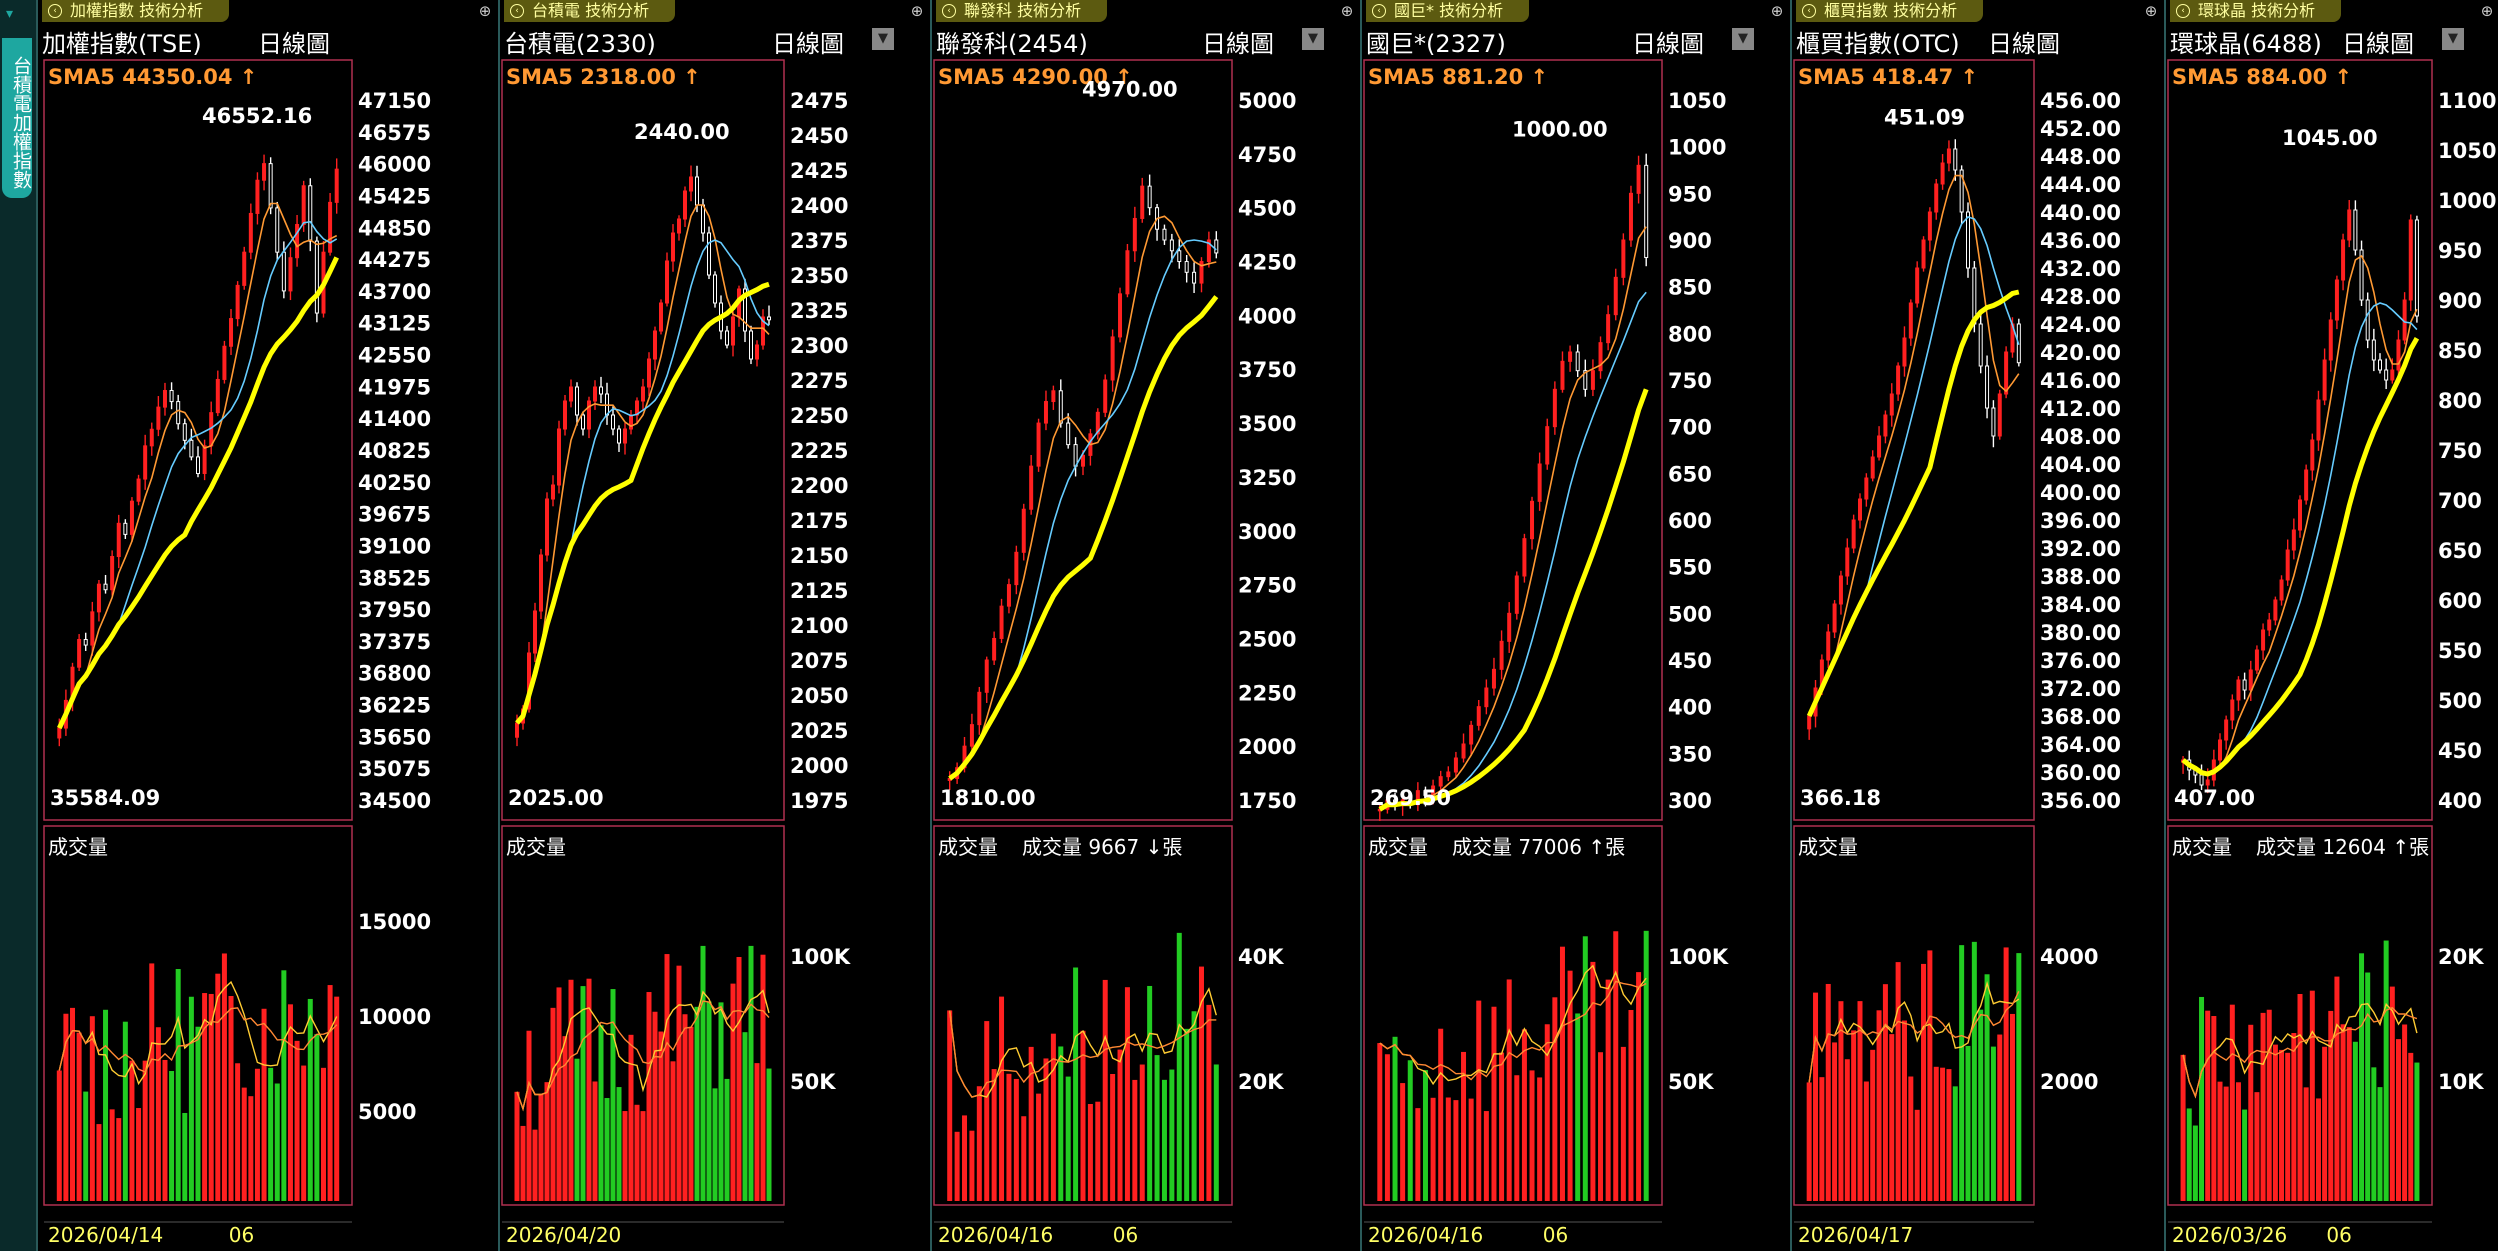 Image resolution: width=2498 pixels, height=1251 pixels. Describe the element at coordinates (2080, 157) in the screenshot. I see `price-tick-label: 448.00` at that location.